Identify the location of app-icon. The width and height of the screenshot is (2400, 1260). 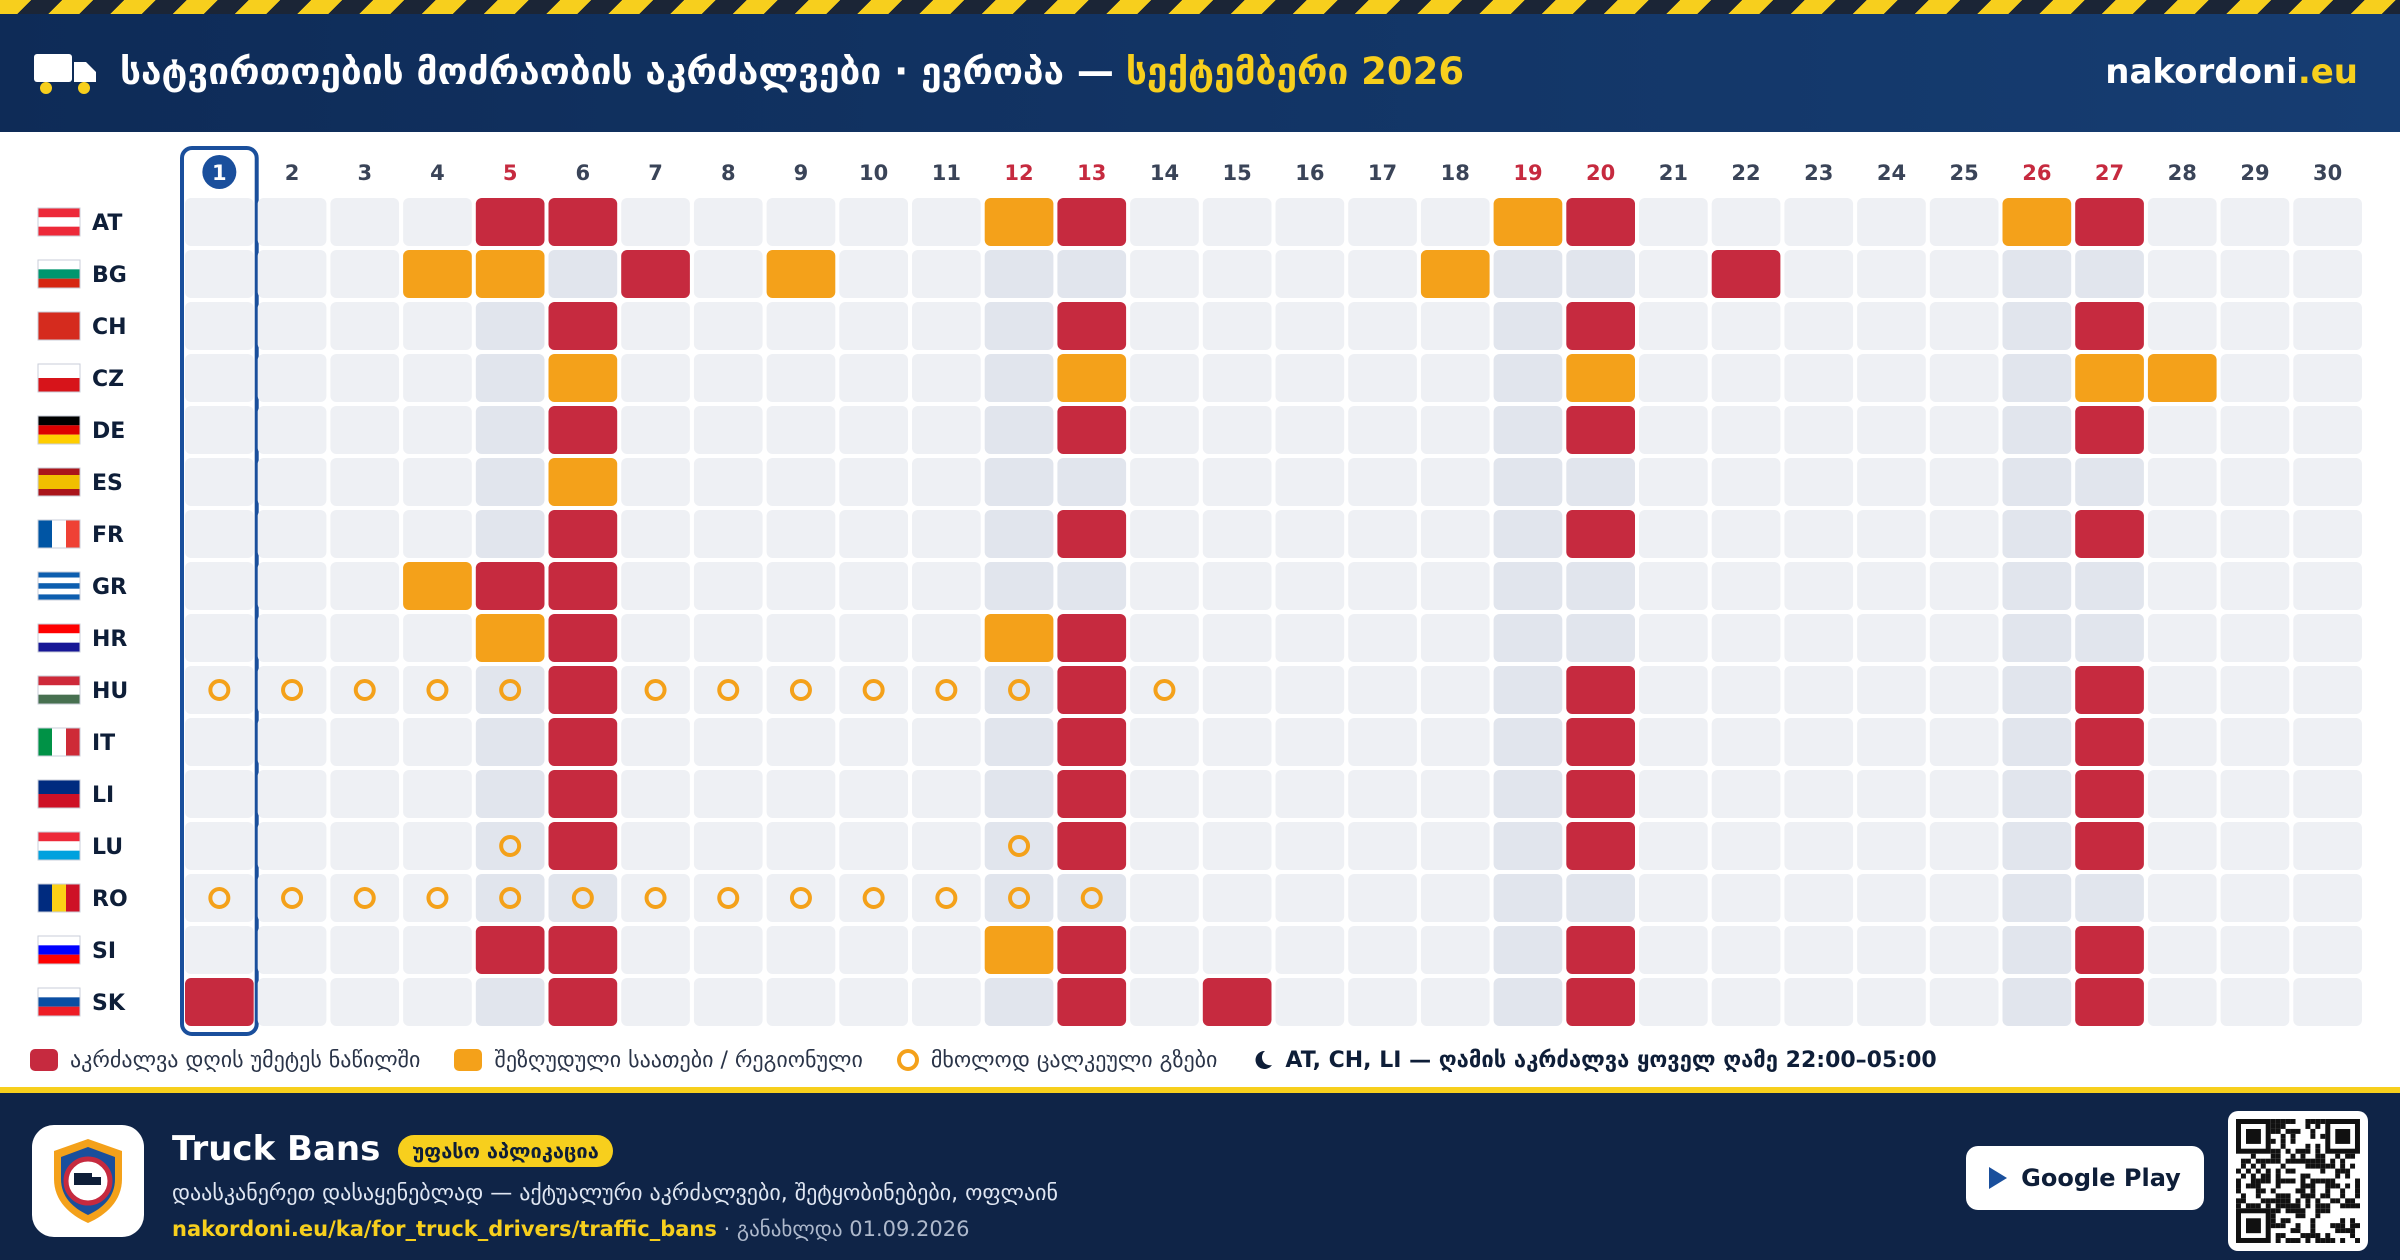
(88, 1181).